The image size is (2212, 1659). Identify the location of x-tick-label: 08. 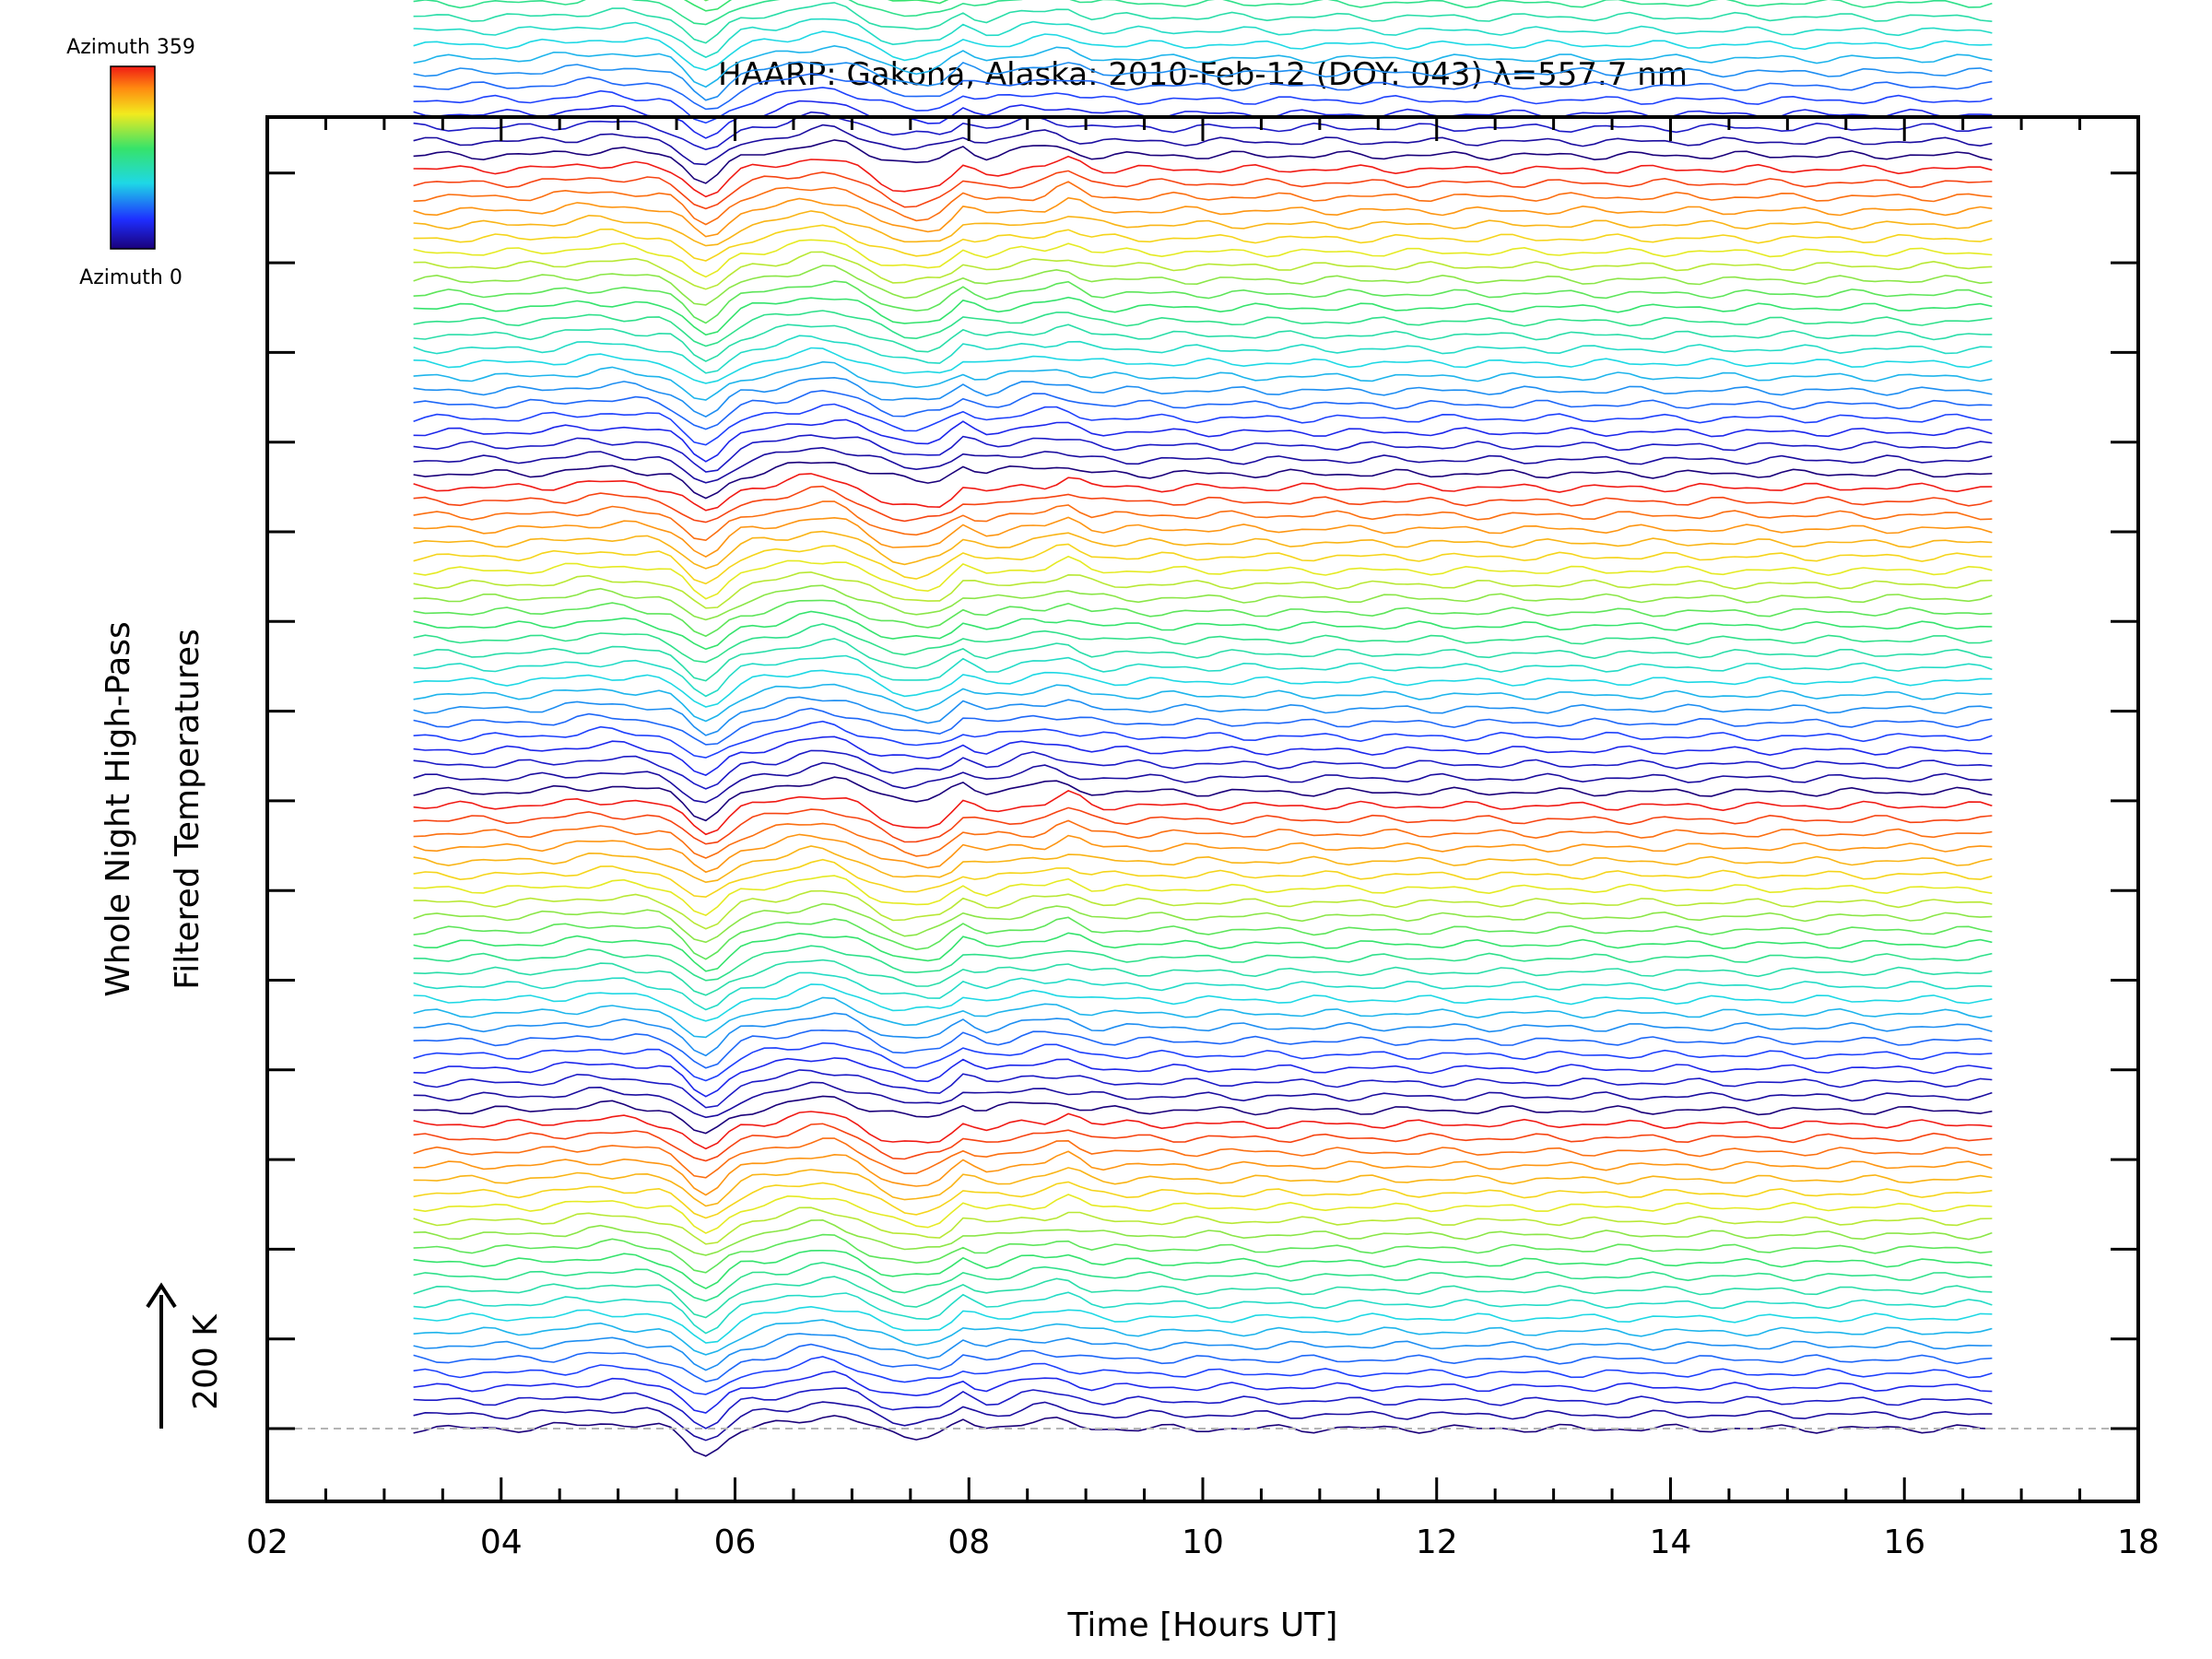
(968, 1542).